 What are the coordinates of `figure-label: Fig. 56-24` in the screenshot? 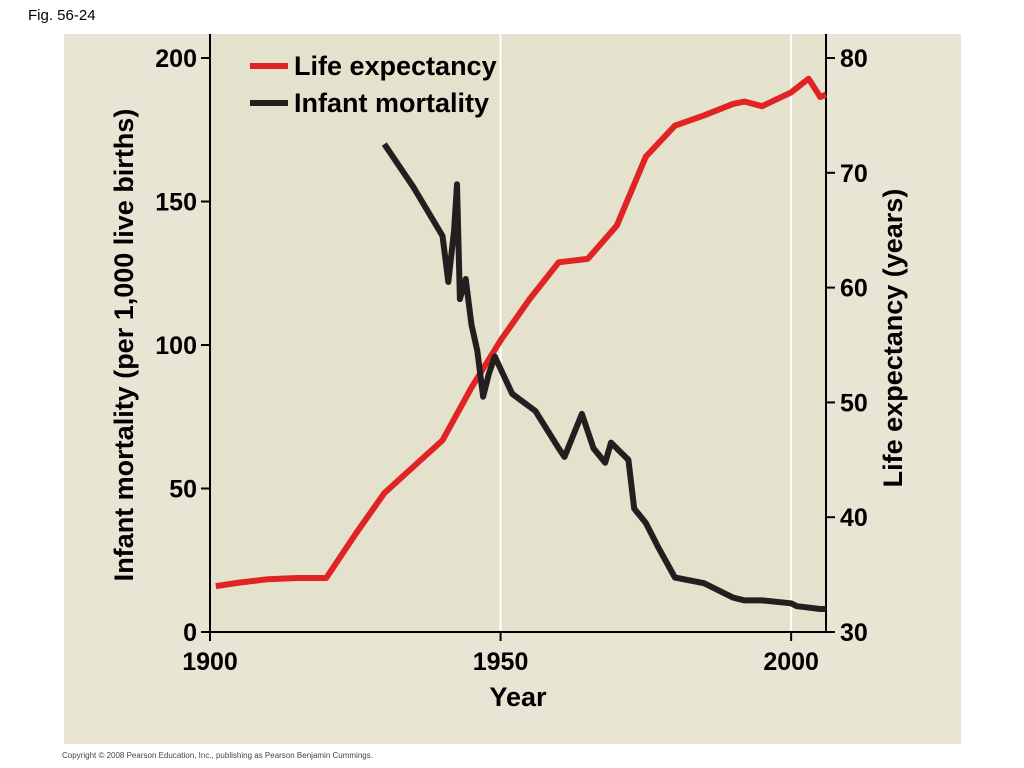 It's located at (62, 15).